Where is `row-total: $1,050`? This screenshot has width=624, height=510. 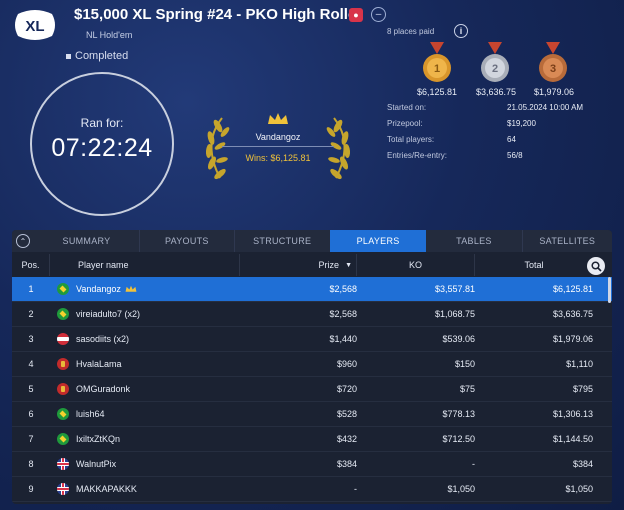 row-total: $1,050 is located at coordinates (579, 489).